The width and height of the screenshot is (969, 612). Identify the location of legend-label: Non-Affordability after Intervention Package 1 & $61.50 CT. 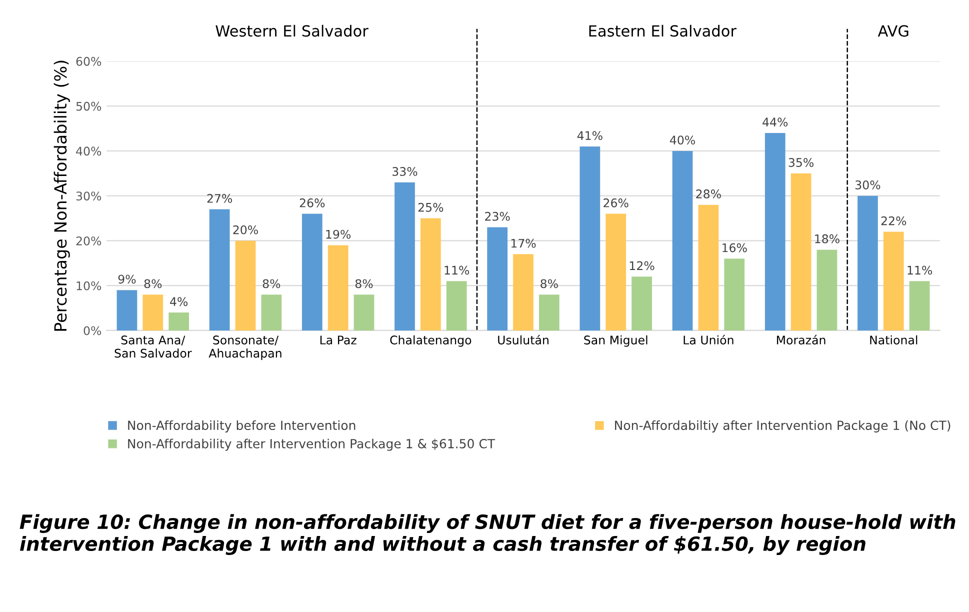
(312, 444).